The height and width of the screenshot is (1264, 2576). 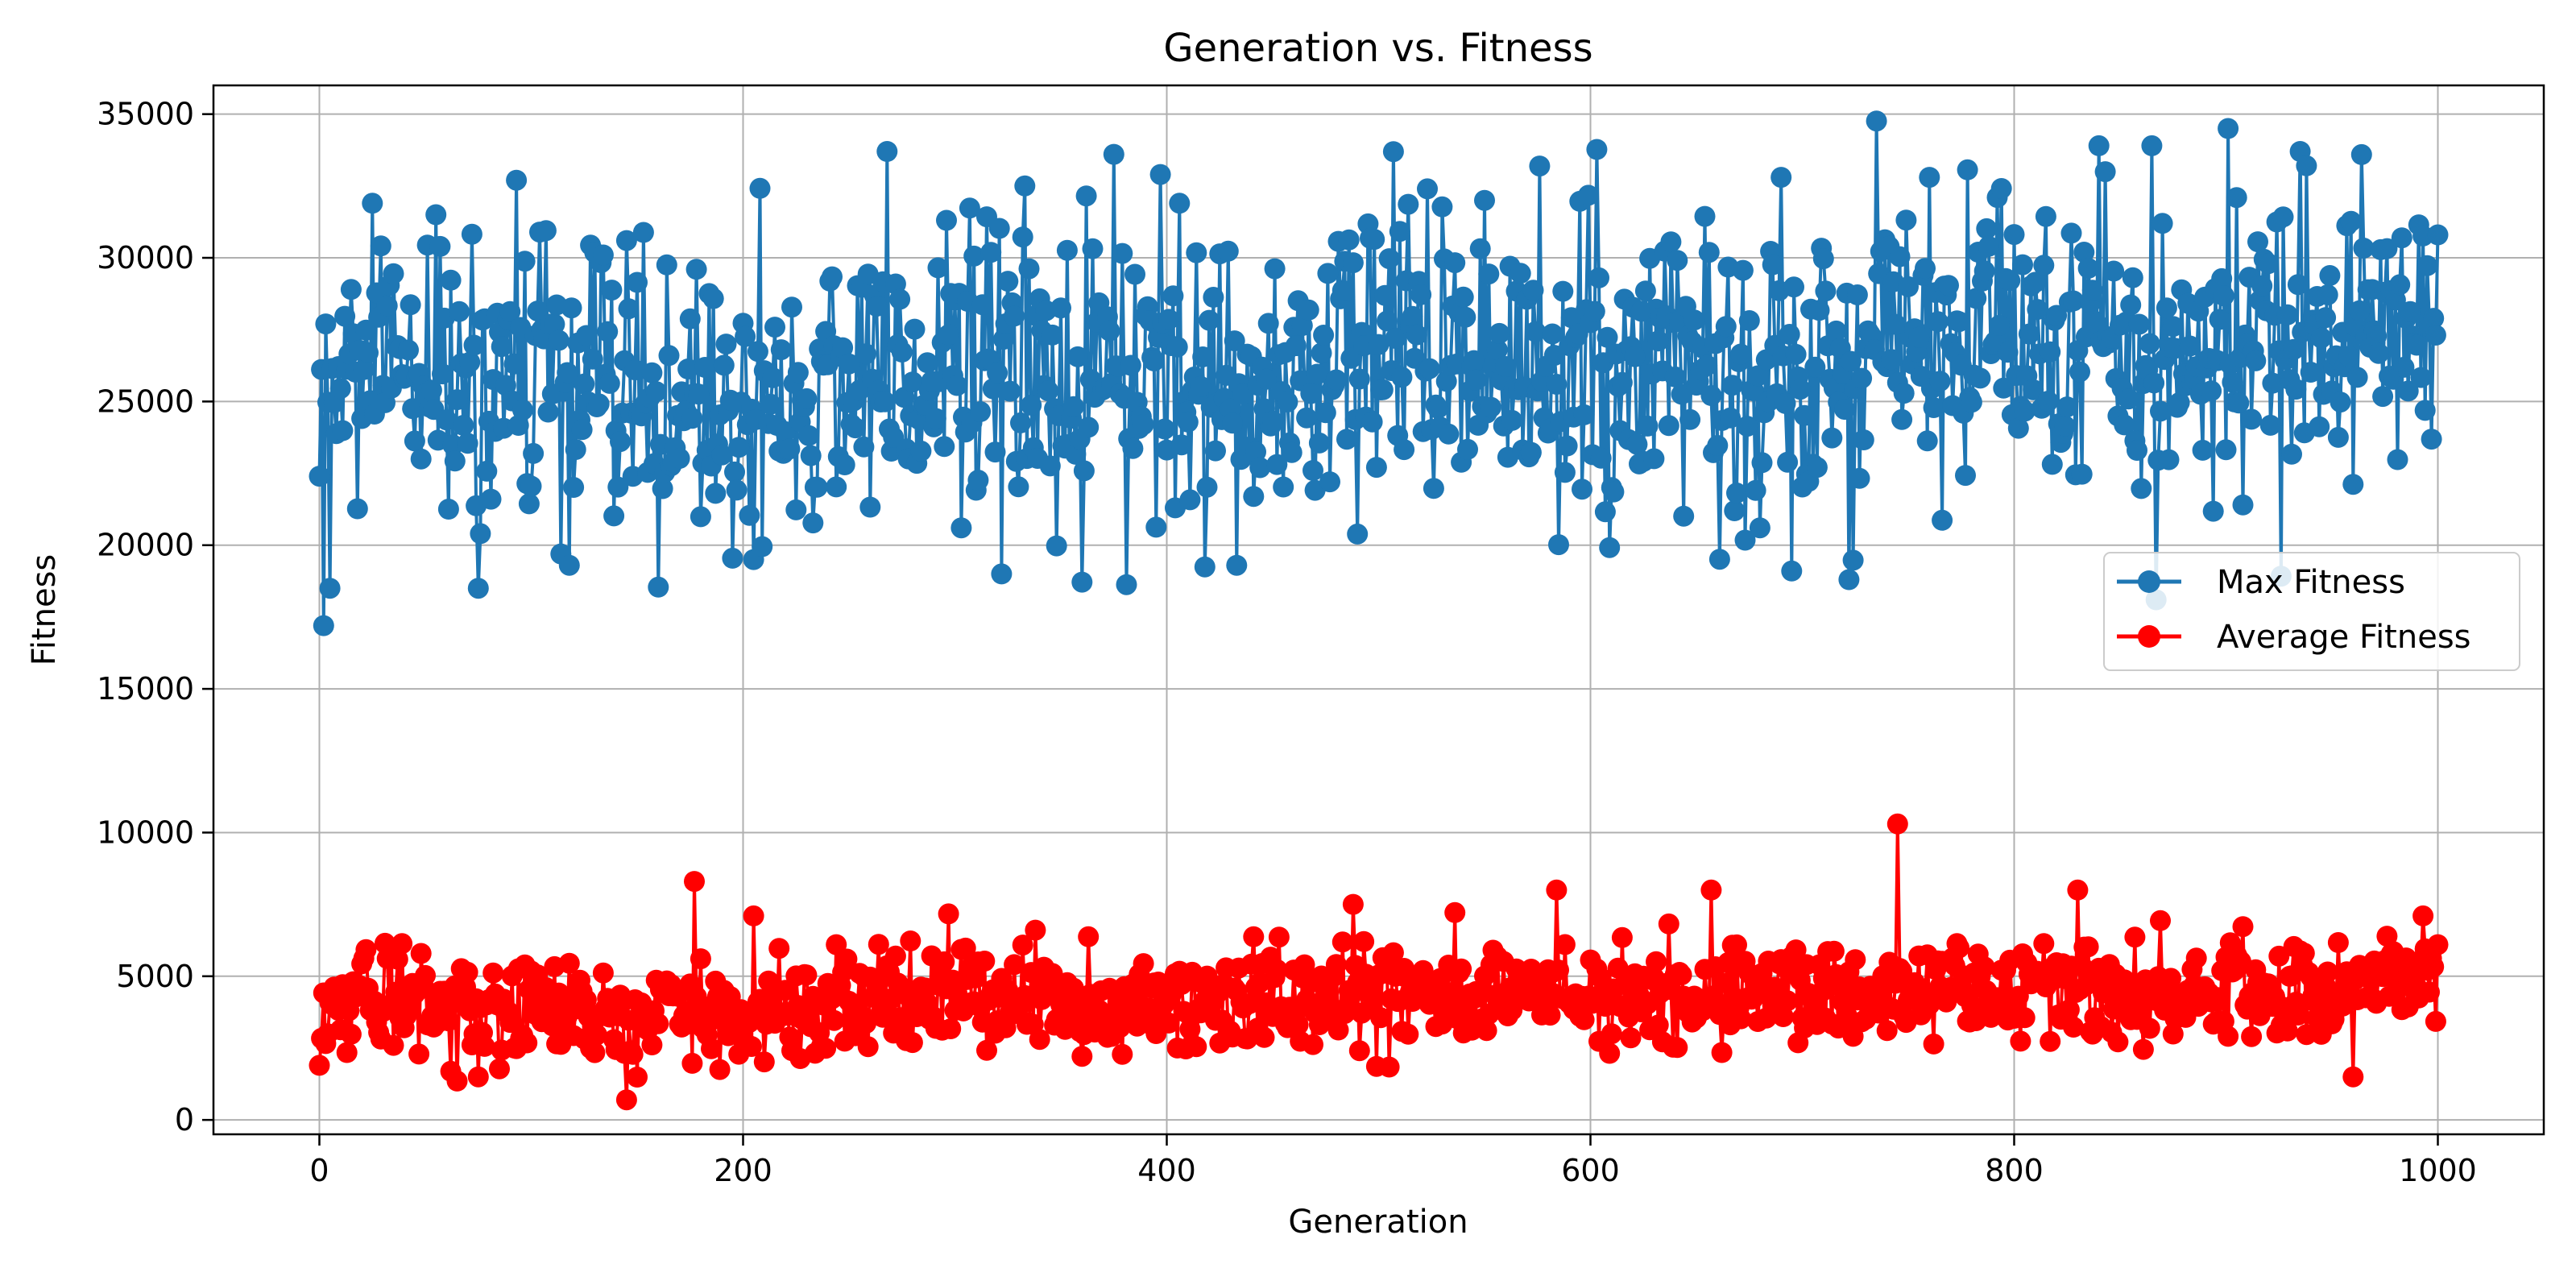 I want to click on legend-box, so click(x=2311, y=611).